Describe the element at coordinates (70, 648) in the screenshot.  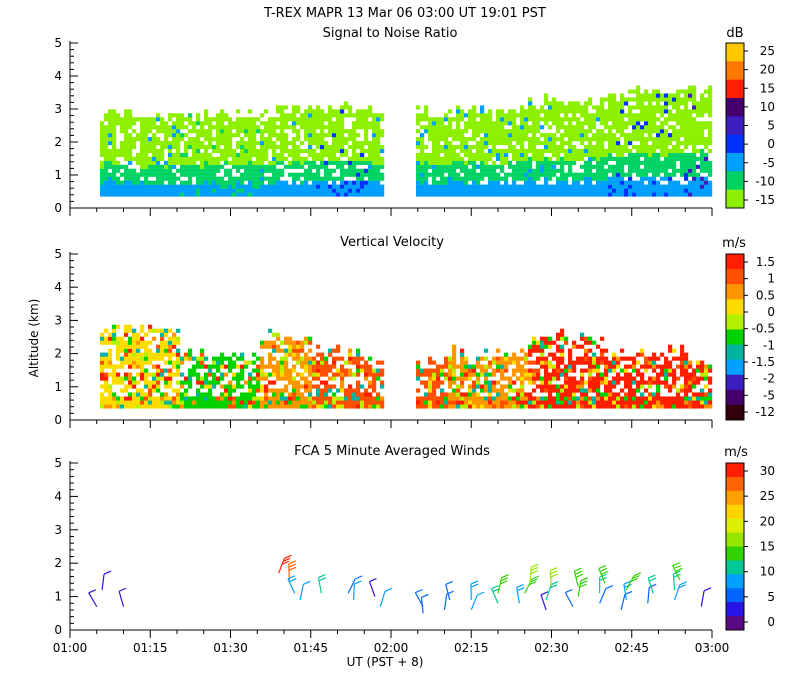
I see `x-tick-label: 01:00` at that location.